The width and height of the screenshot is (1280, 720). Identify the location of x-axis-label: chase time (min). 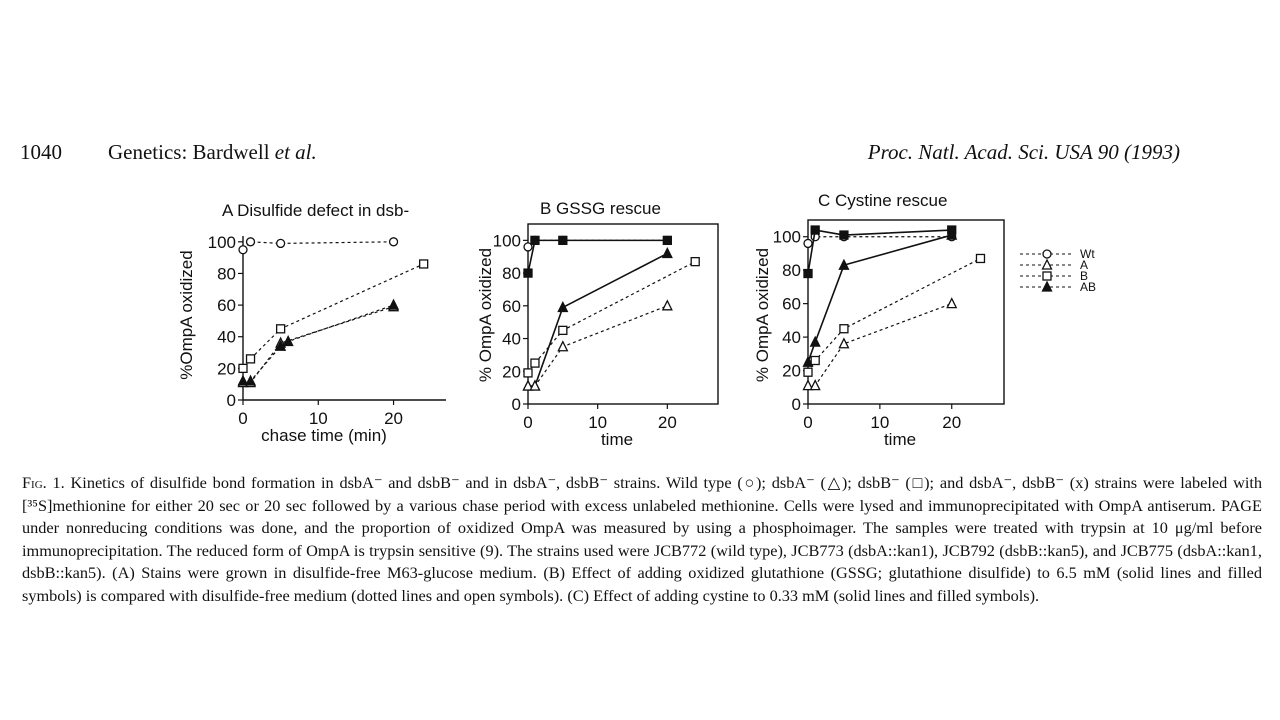
(324, 435).